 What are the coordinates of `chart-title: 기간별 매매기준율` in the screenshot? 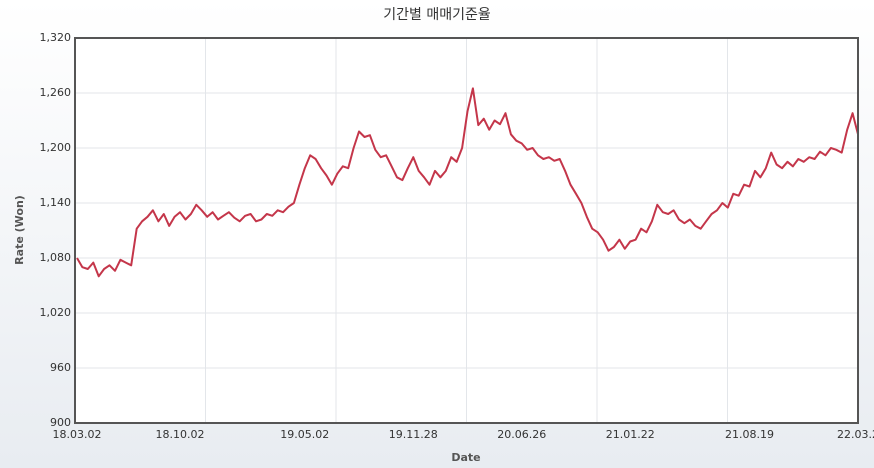 It's located at (437, 15).